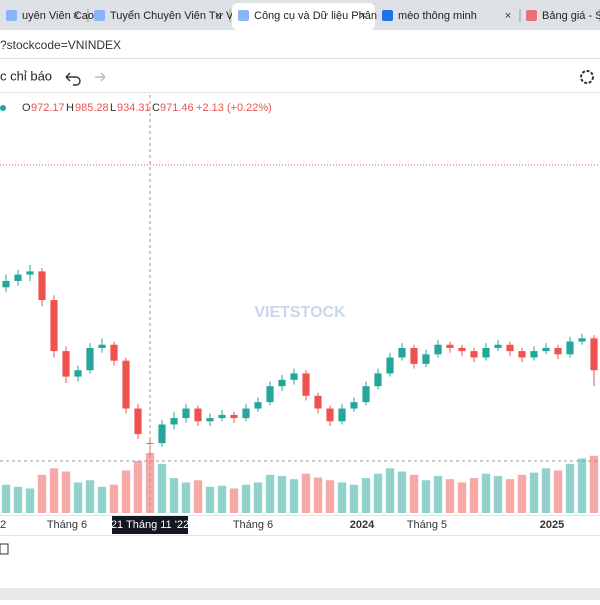 This screenshot has height=605, width=600. What do you see at coordinates (3, 108) in the screenshot?
I see `status-dot` at bounding box center [3, 108].